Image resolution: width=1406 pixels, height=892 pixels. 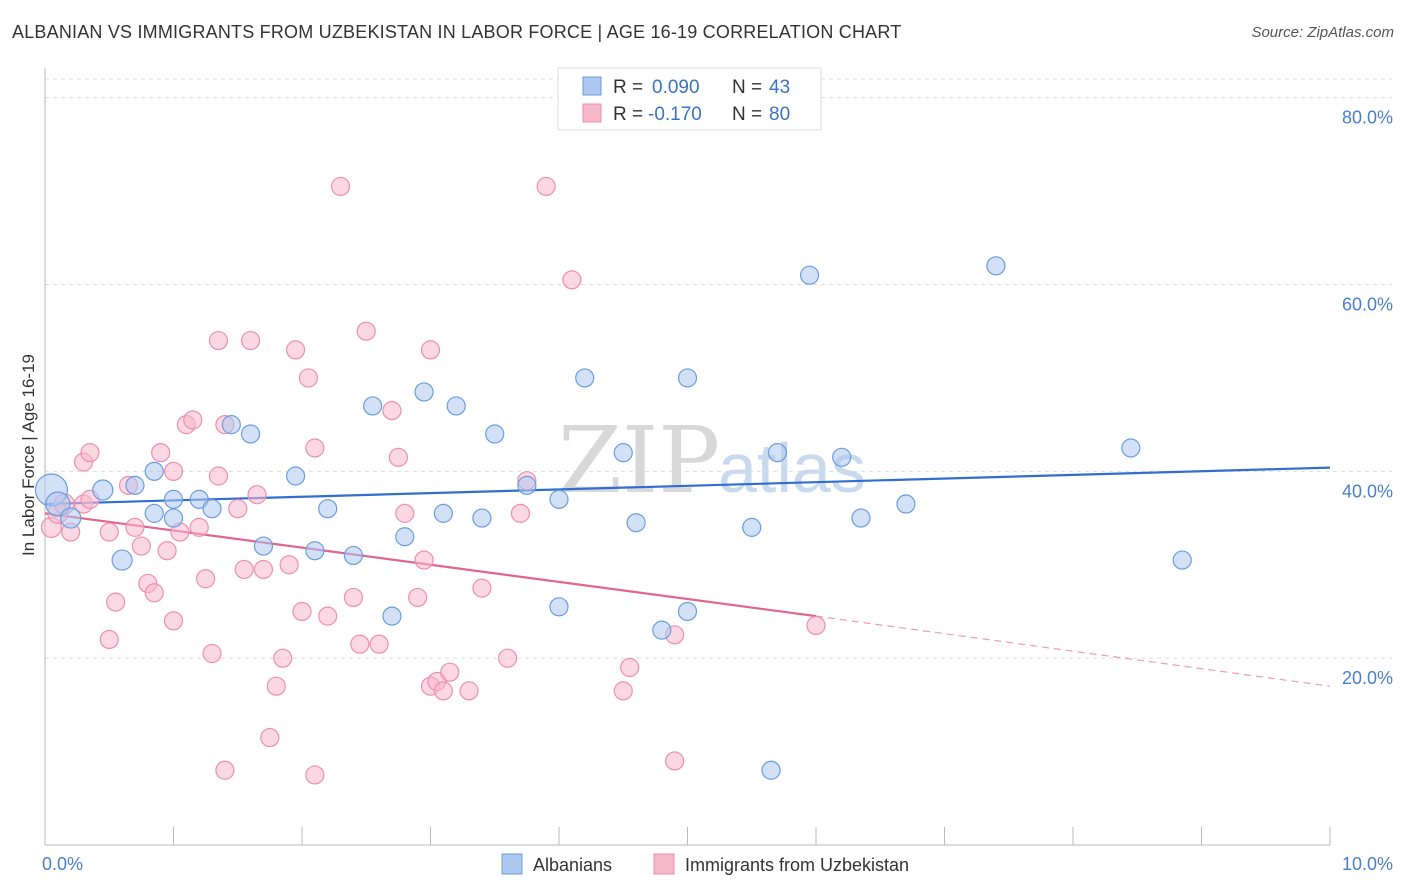 What do you see at coordinates (572, 865) in the screenshot?
I see `bottom-legend-albanians: Albanians` at bounding box center [572, 865].